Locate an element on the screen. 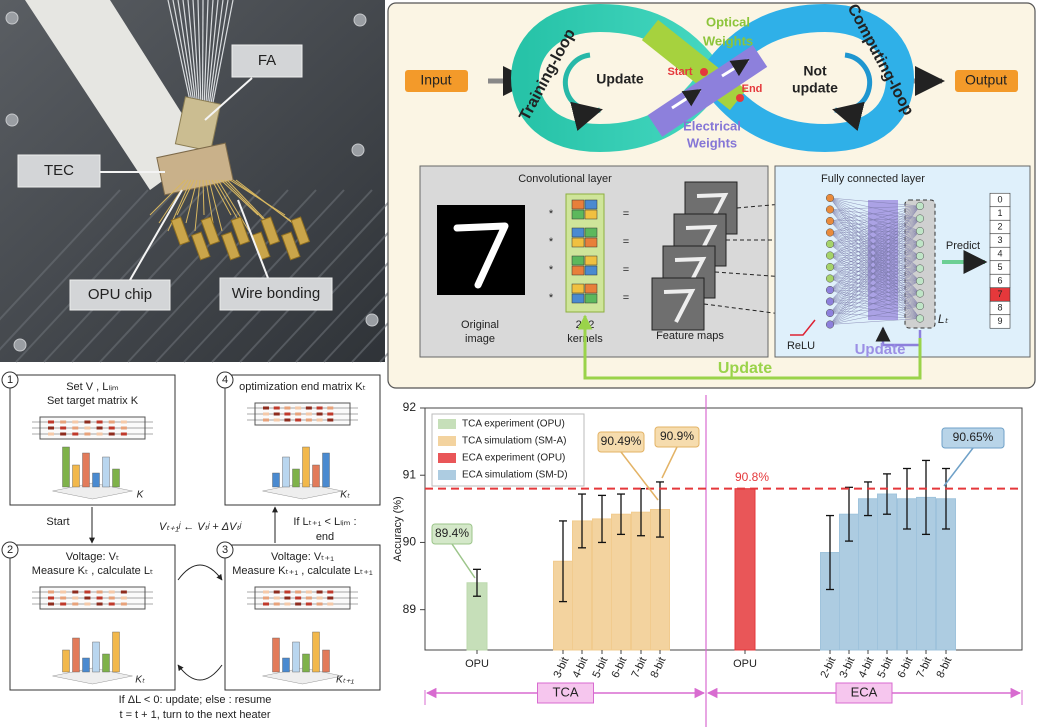  screw-hole is located at coordinates (360, 20).